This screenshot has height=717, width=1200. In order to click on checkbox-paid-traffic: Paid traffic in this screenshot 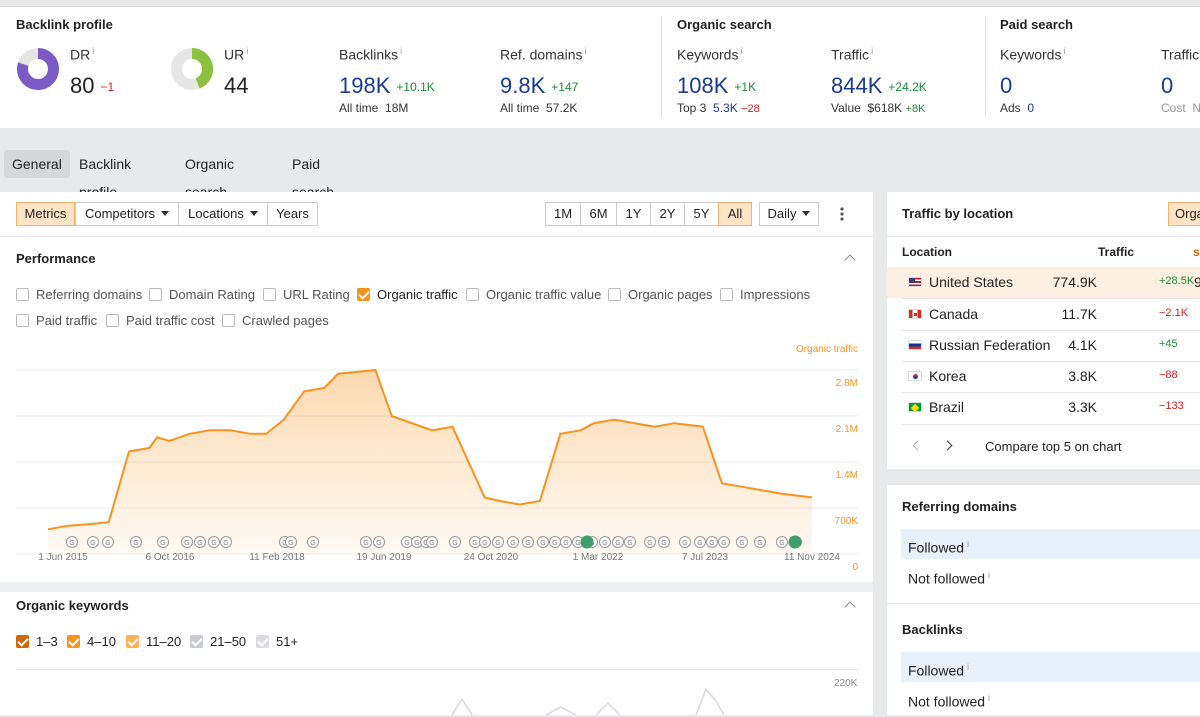, I will do `click(56, 320)`.